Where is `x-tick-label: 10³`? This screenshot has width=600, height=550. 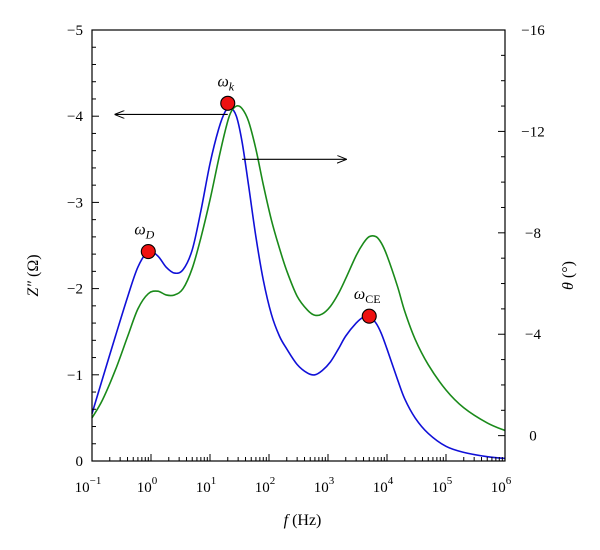 x-tick-label: 10³ is located at coordinates (324, 485).